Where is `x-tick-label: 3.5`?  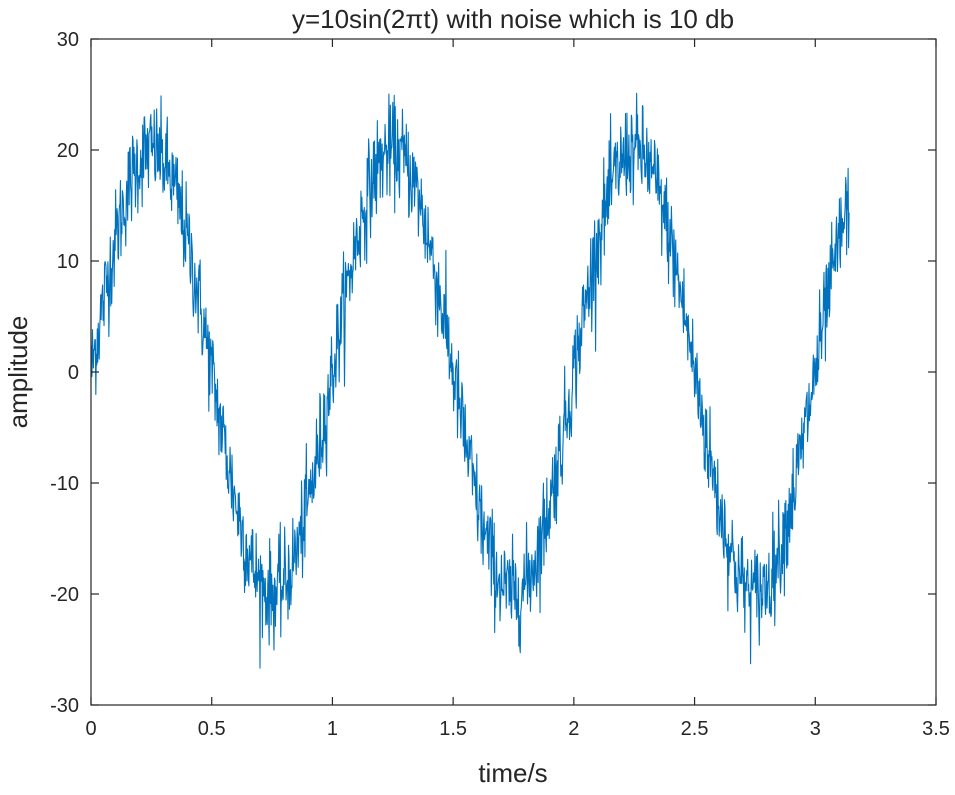
x-tick-label: 3.5 is located at coordinates (936, 729).